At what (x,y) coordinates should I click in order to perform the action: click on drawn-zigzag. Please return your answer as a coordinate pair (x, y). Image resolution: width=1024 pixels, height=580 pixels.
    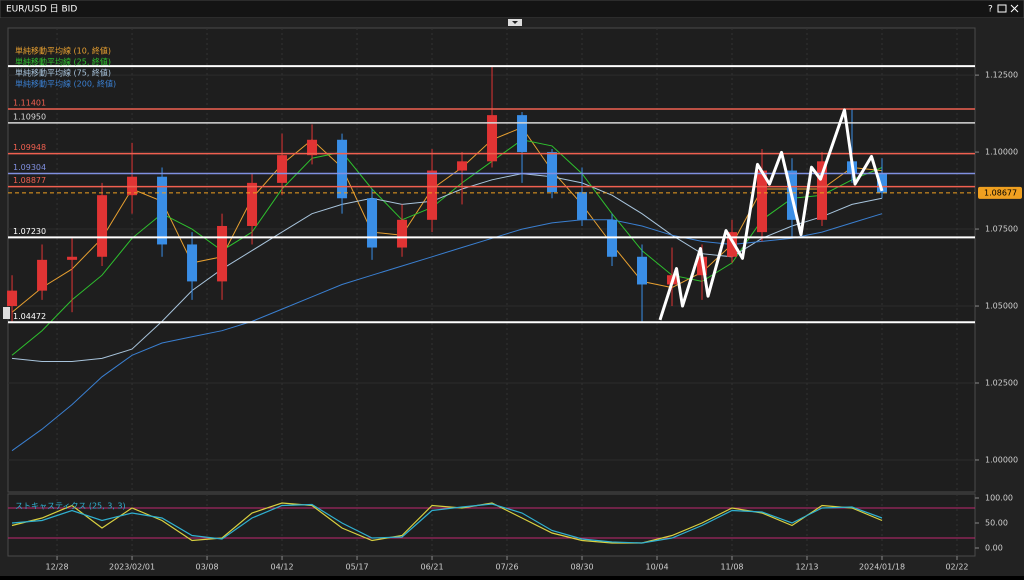
    Looking at the image, I should click on (771, 214).